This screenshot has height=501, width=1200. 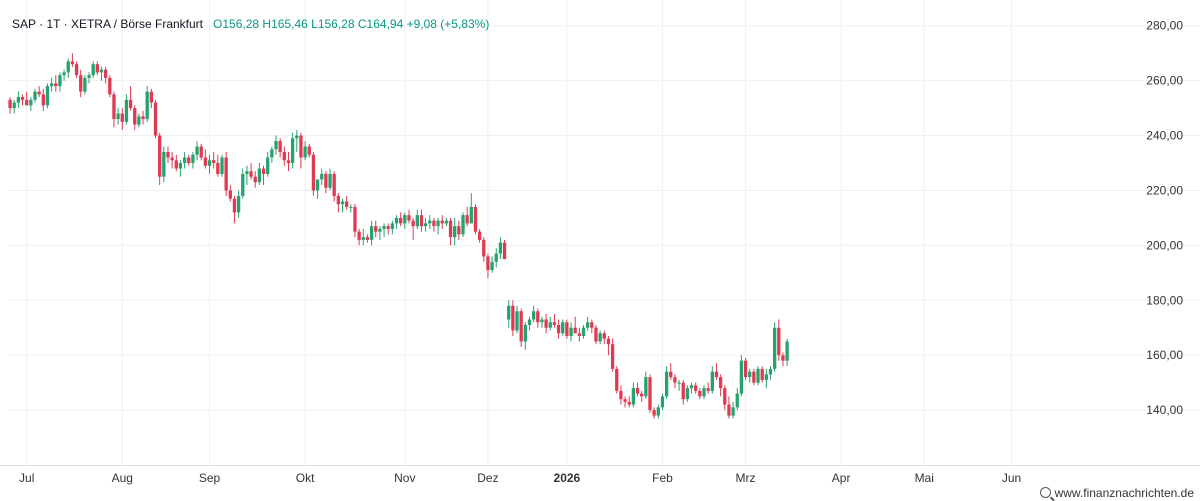 I want to click on y-tick-label: 140,00, so click(x=1164, y=410).